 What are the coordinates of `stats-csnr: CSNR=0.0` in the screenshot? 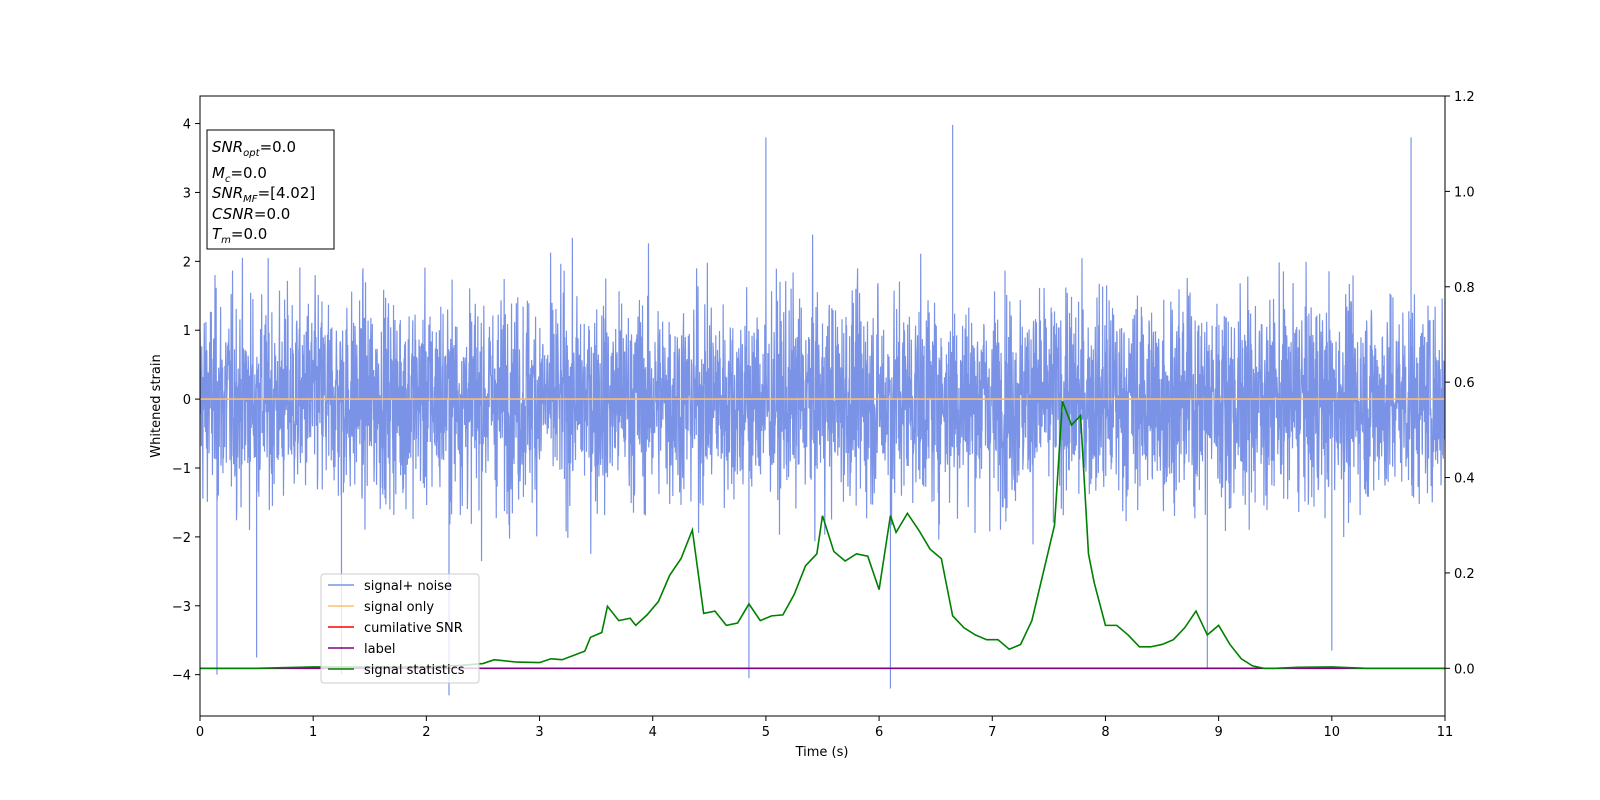 It's located at (251, 214).